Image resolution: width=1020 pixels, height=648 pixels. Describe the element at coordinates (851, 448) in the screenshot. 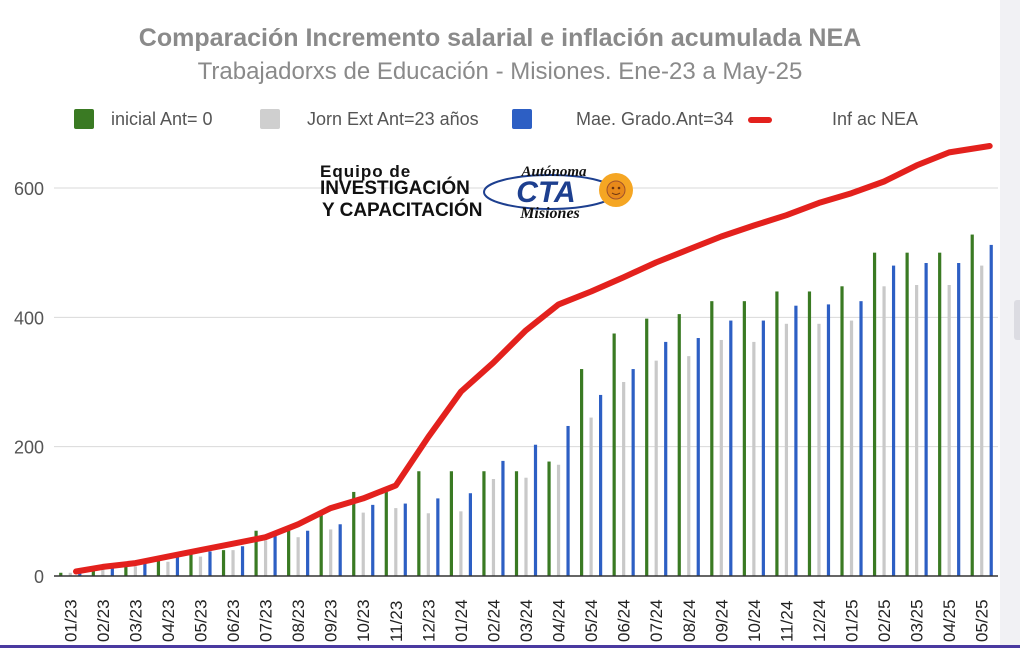

I see `bar-2-01/25` at that location.